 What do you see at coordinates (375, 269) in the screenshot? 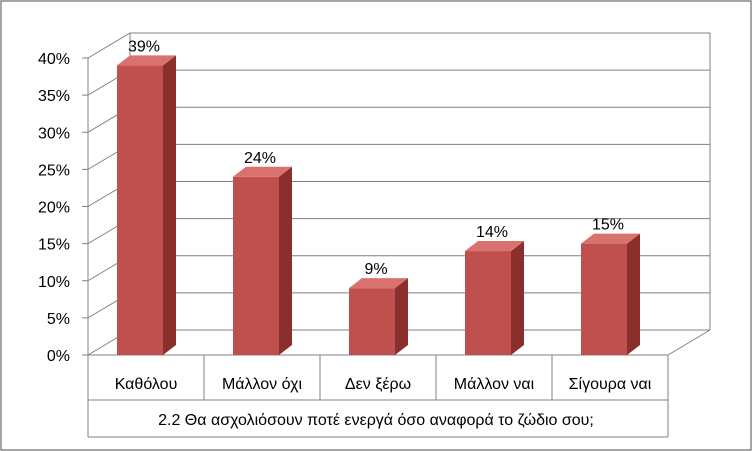
I see `data-label: 9%` at bounding box center [375, 269].